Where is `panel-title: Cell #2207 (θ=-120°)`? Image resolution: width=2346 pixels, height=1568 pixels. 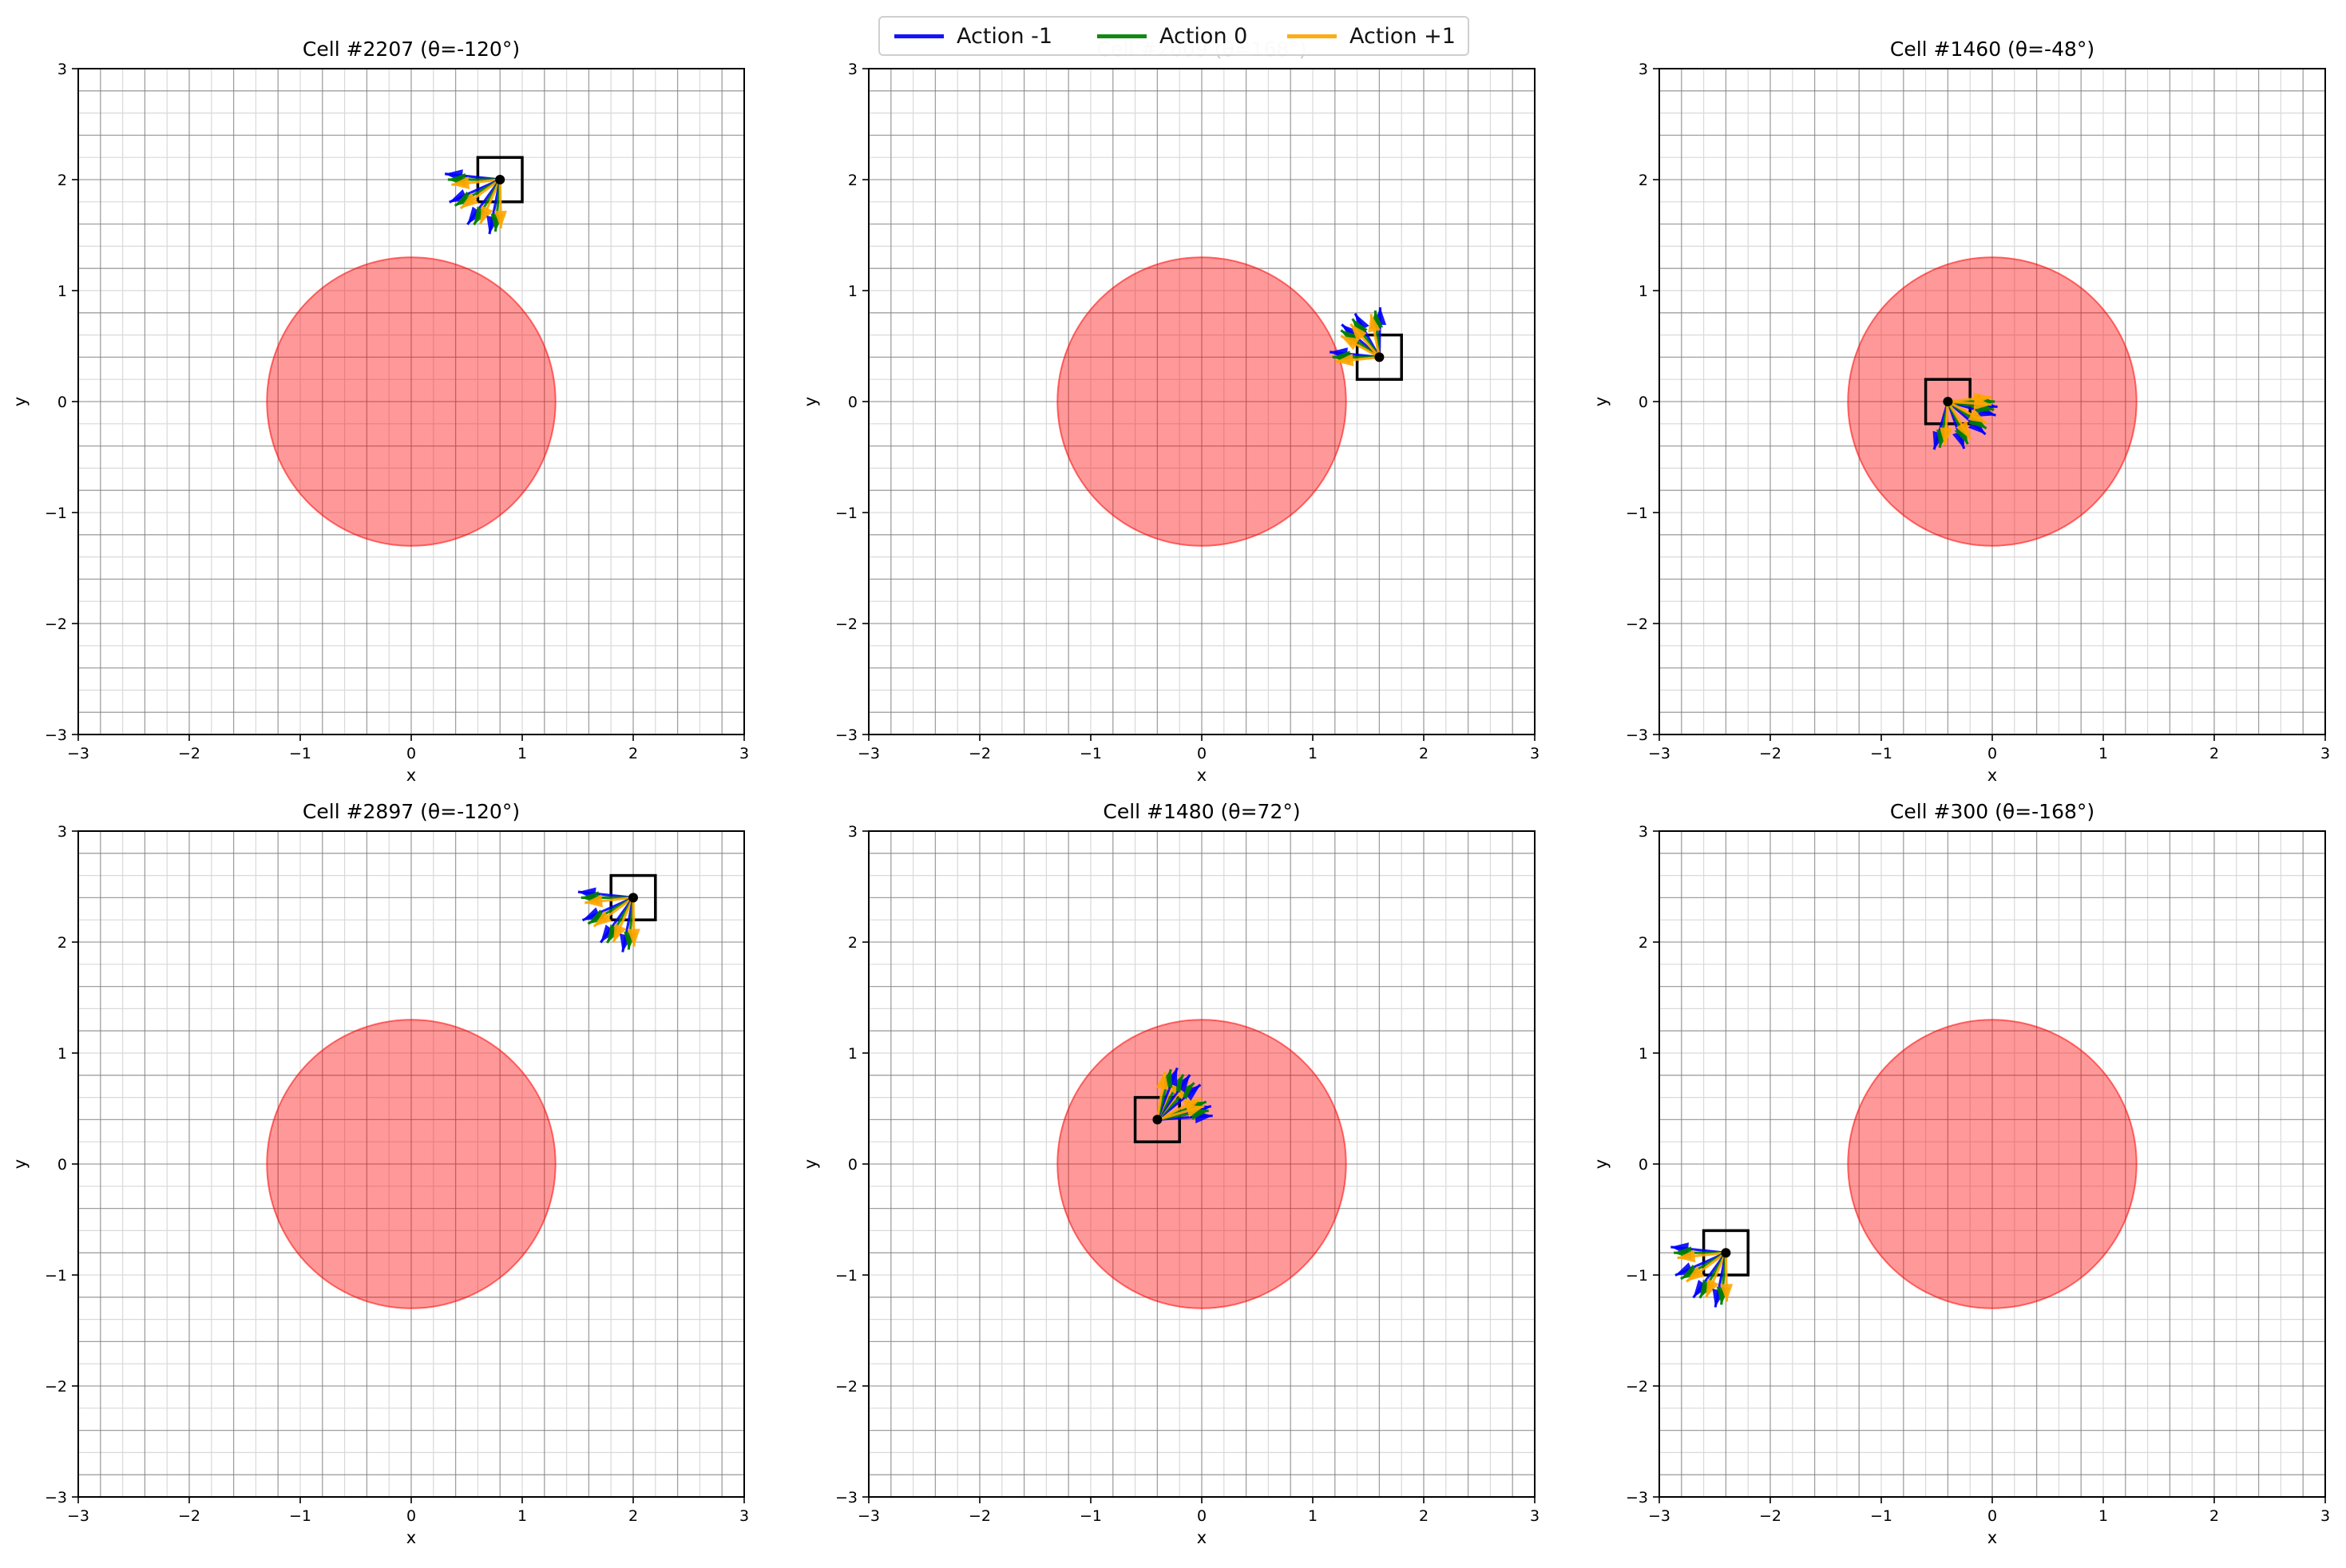
panel-title: Cell #2207 (θ=-120°) is located at coordinates (411, 50).